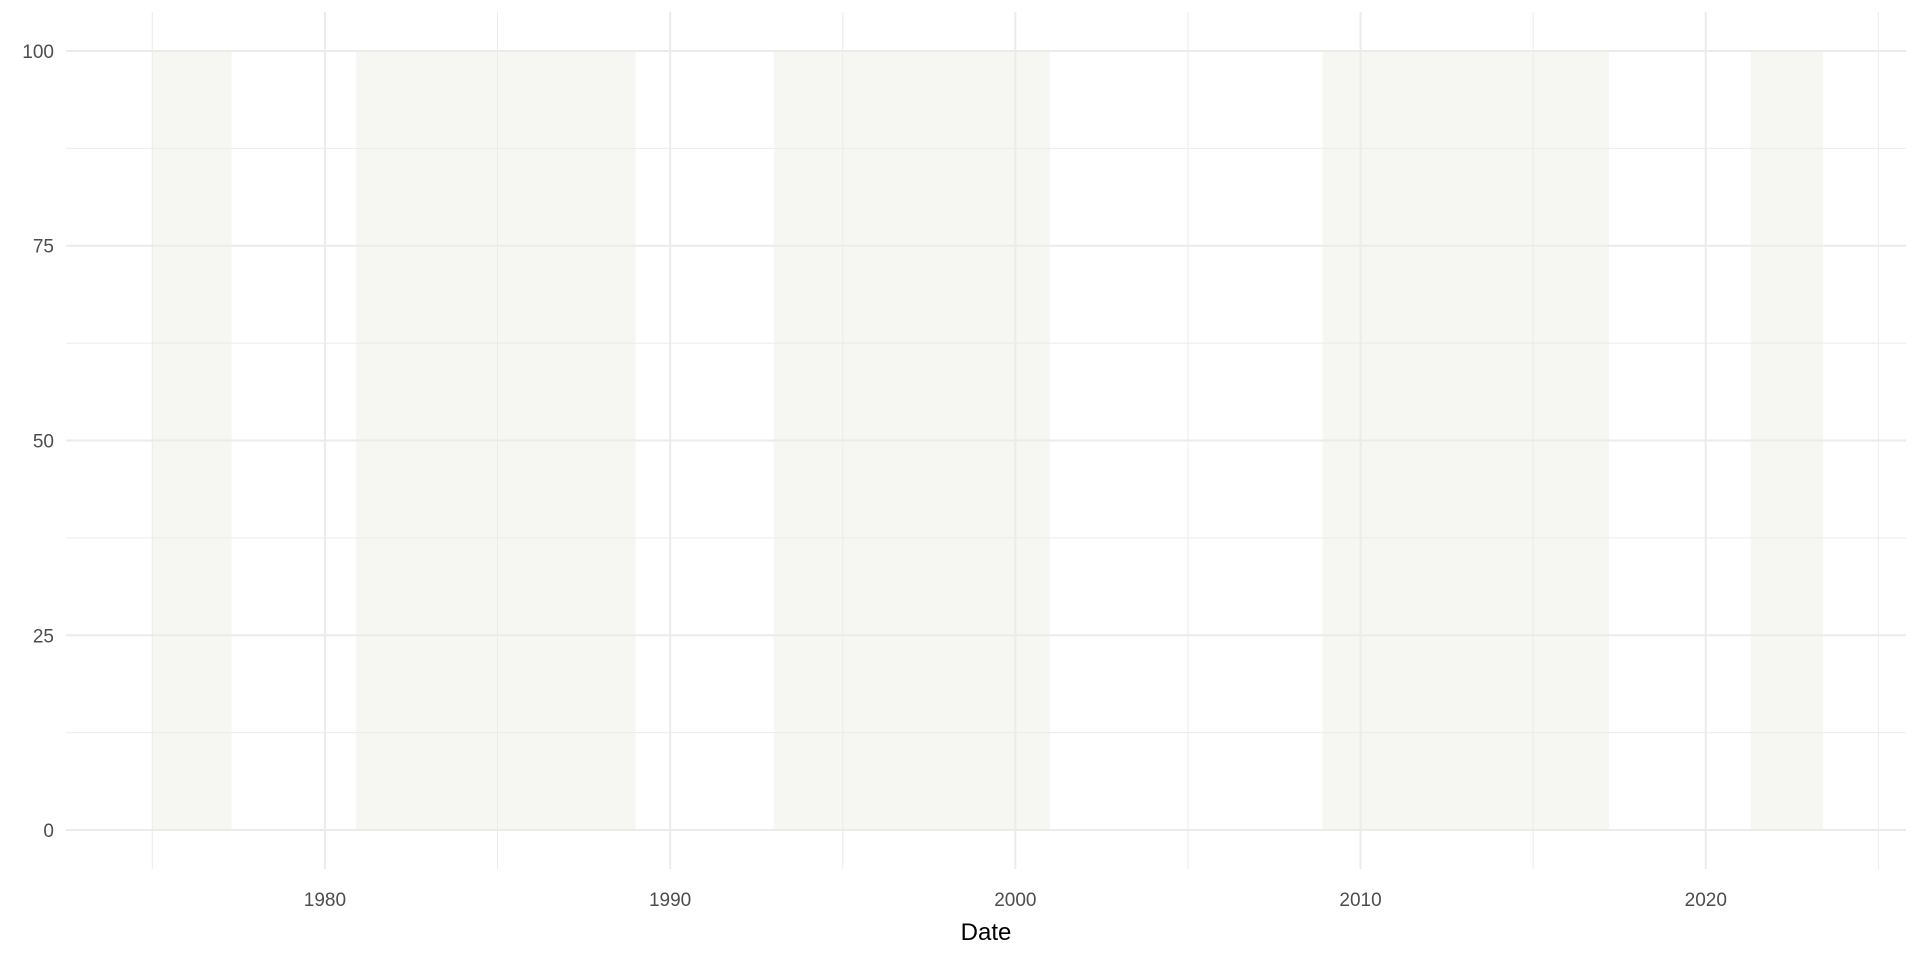 Image resolution: width=1920 pixels, height=960 pixels. What do you see at coordinates (986, 932) in the screenshot?
I see `x-axis-title: Date` at bounding box center [986, 932].